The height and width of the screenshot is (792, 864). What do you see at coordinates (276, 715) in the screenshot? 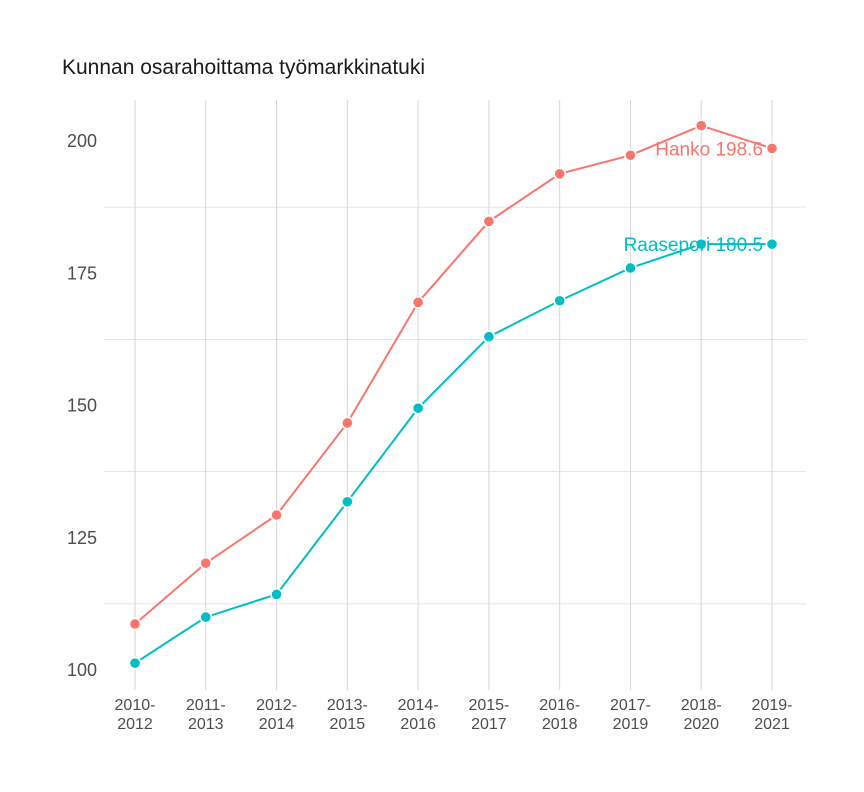
I see `x-tick-label: 2012-2014` at bounding box center [276, 715].